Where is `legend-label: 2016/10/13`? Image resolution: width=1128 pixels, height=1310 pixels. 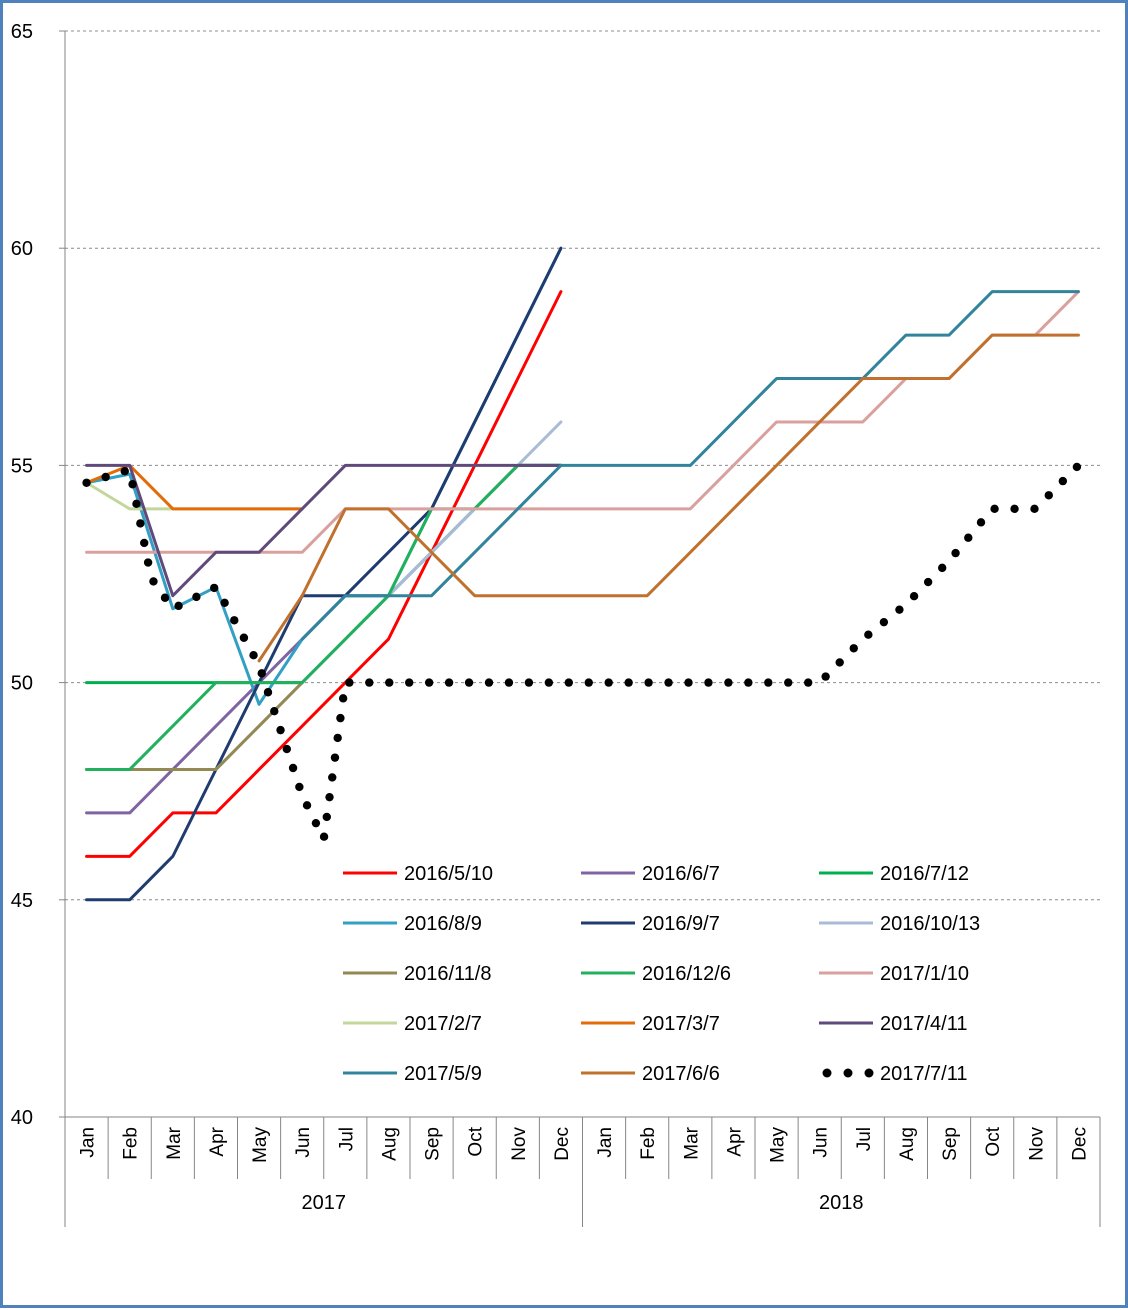 legend-label: 2016/10/13 is located at coordinates (930, 924).